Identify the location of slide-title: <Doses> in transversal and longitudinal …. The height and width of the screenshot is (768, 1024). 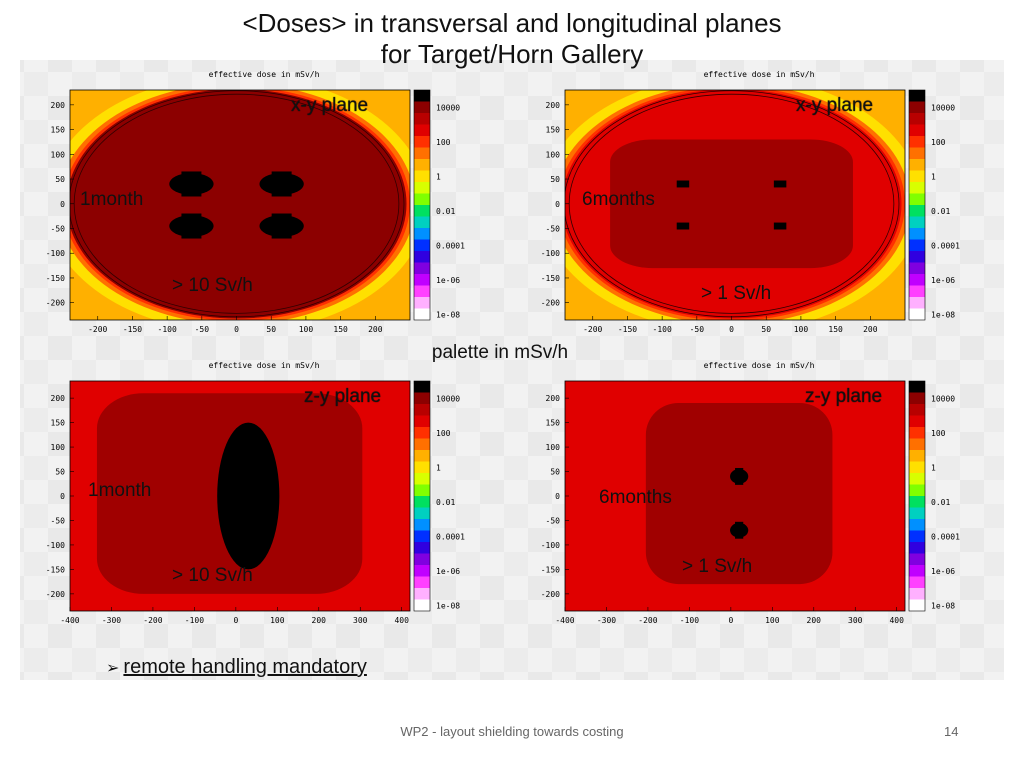
(512, 39).